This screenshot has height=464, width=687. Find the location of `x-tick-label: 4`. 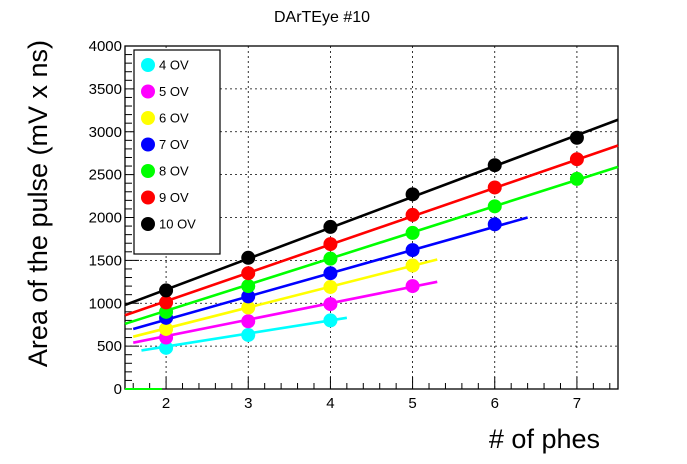

x-tick-label: 4 is located at coordinates (330, 403).